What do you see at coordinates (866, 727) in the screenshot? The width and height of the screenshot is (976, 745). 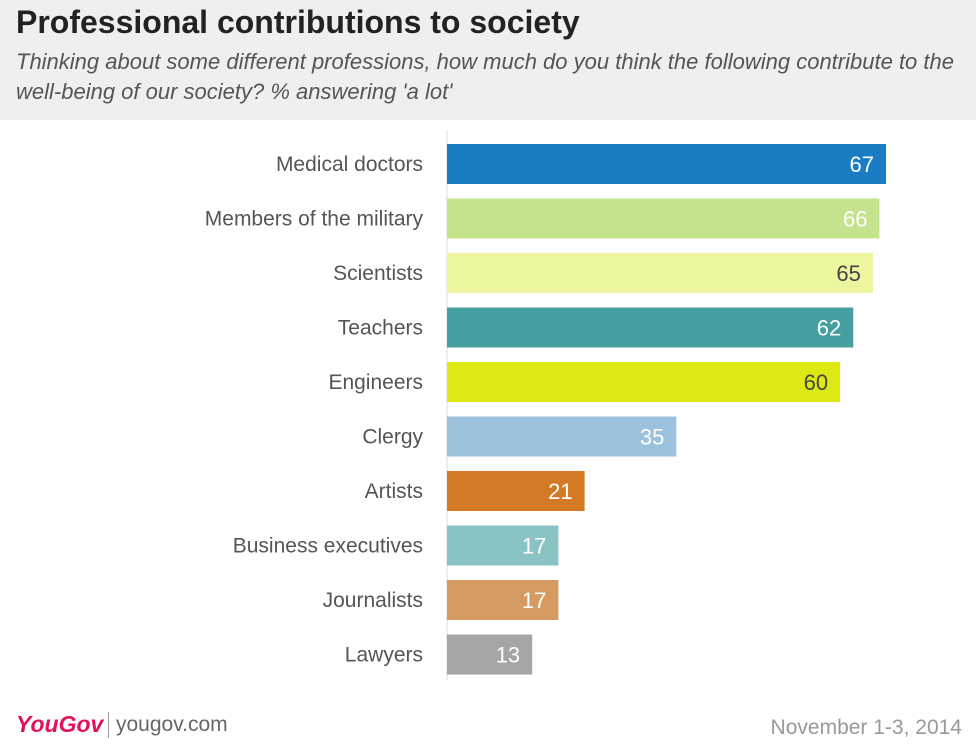 I see `survey-date: November 1-3, 2014` at bounding box center [866, 727].